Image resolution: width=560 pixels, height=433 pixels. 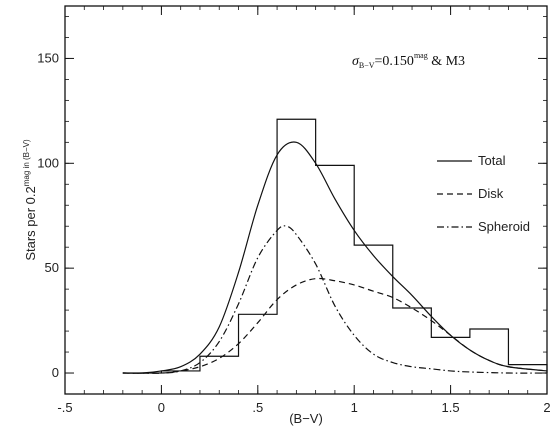 What do you see at coordinates (48, 57) in the screenshot?
I see `y-tick-label: 150` at bounding box center [48, 57].